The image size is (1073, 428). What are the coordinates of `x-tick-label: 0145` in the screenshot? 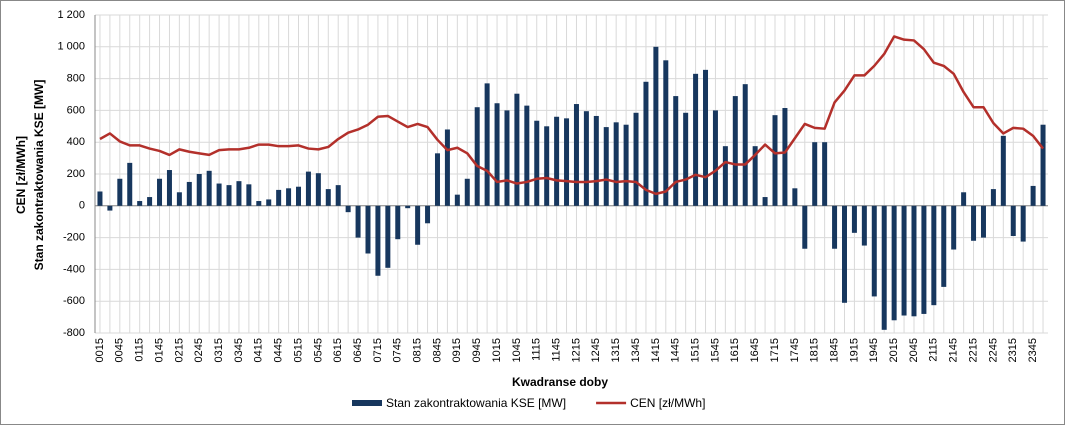 It's located at (159, 350).